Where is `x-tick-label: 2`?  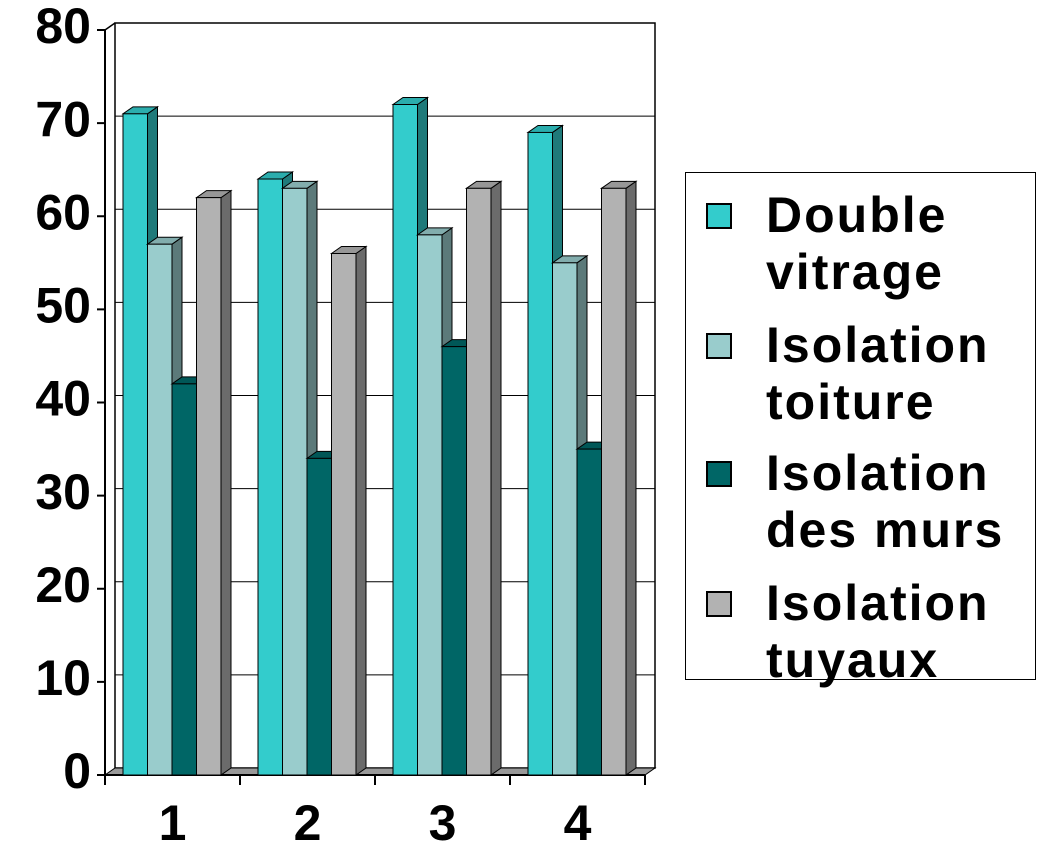 x-tick-label: 2 is located at coordinates (308, 818).